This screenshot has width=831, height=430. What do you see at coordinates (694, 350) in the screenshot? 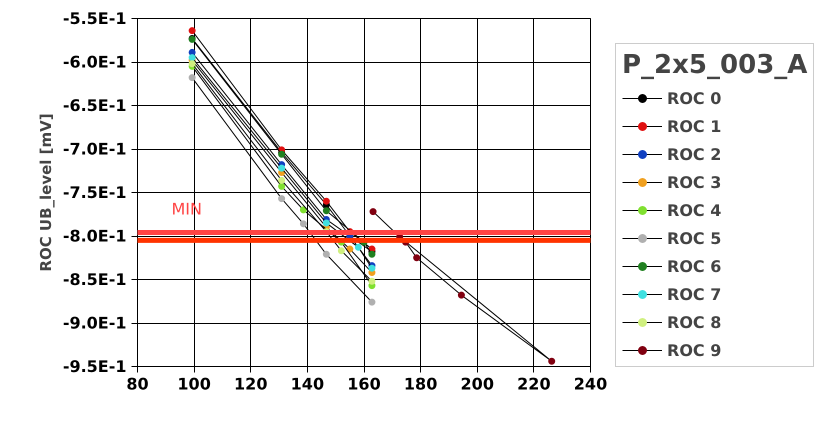
I see `legend-label: ROC 9` at bounding box center [694, 350].